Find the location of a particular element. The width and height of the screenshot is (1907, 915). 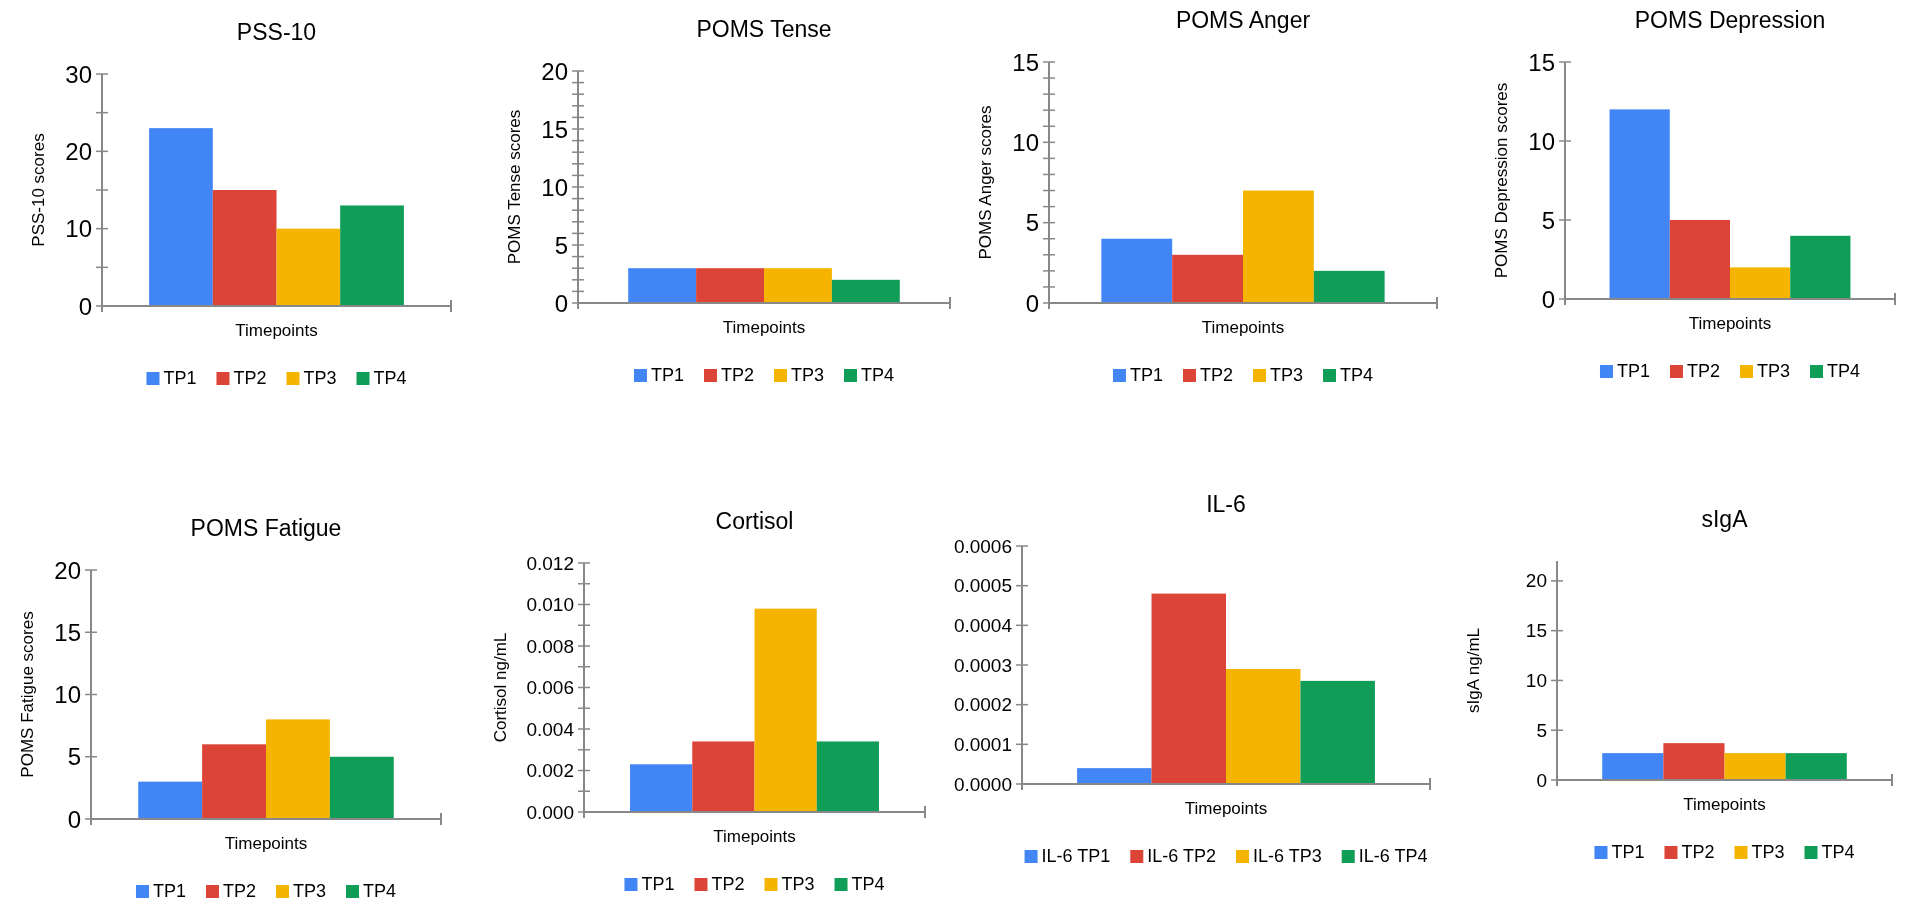

y-tick-label: 30 is located at coordinates (78, 74).